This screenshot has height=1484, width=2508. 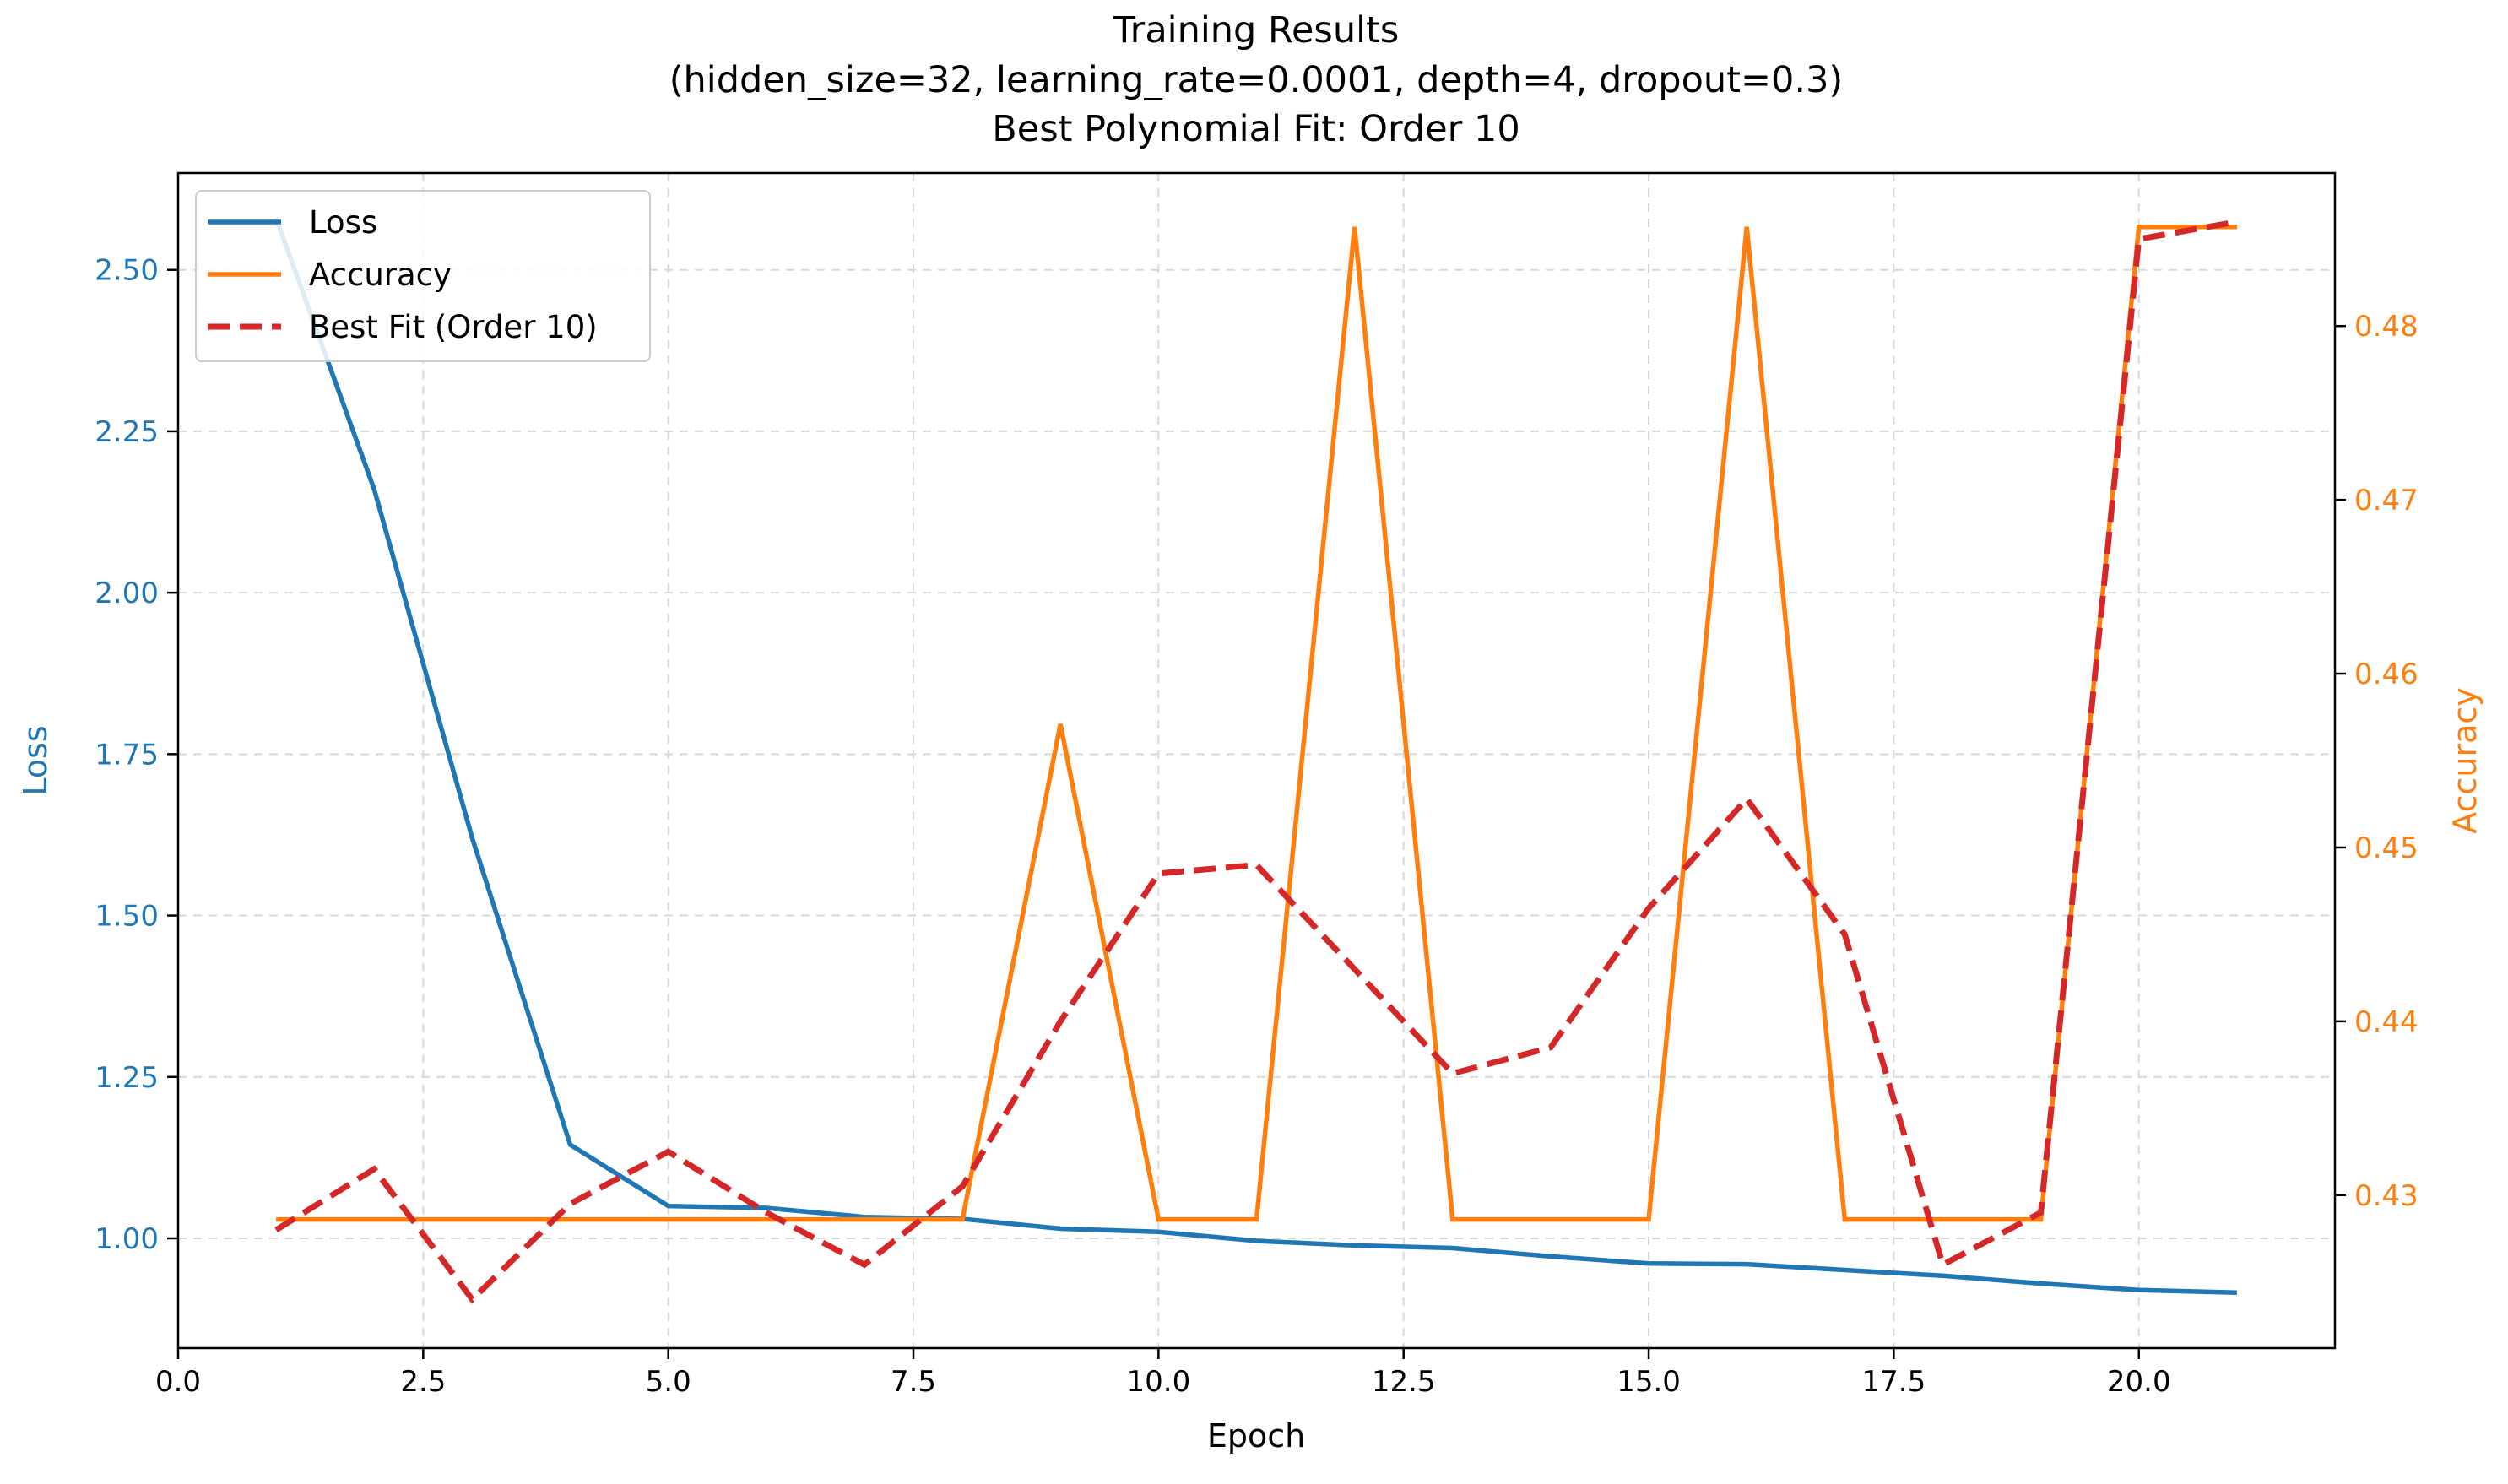 I want to click on legend-label: Best Fit (Order 10), so click(x=453, y=327).